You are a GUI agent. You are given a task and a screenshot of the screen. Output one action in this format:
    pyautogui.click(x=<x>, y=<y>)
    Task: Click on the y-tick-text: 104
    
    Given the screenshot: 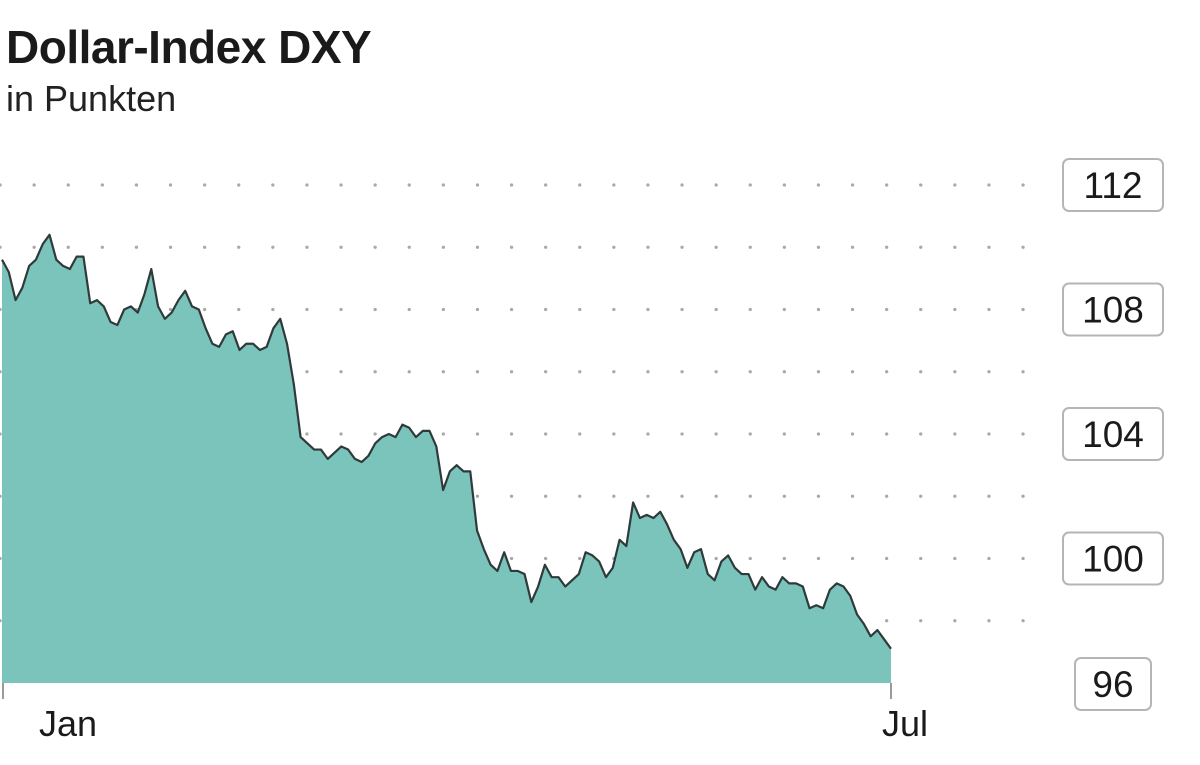 What is the action you would take?
    pyautogui.click(x=1113, y=434)
    